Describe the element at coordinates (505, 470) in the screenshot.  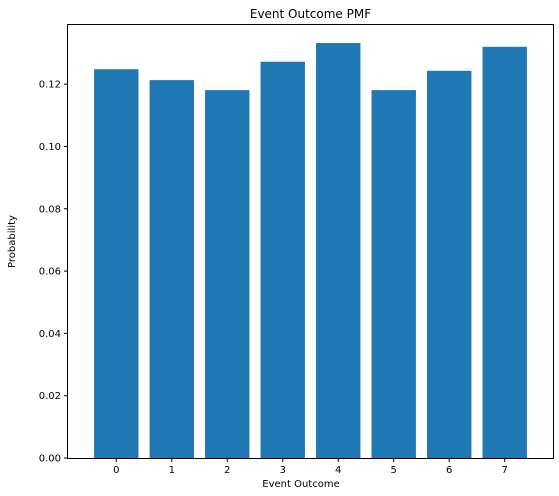
I see `x-tick-label: 7` at that location.